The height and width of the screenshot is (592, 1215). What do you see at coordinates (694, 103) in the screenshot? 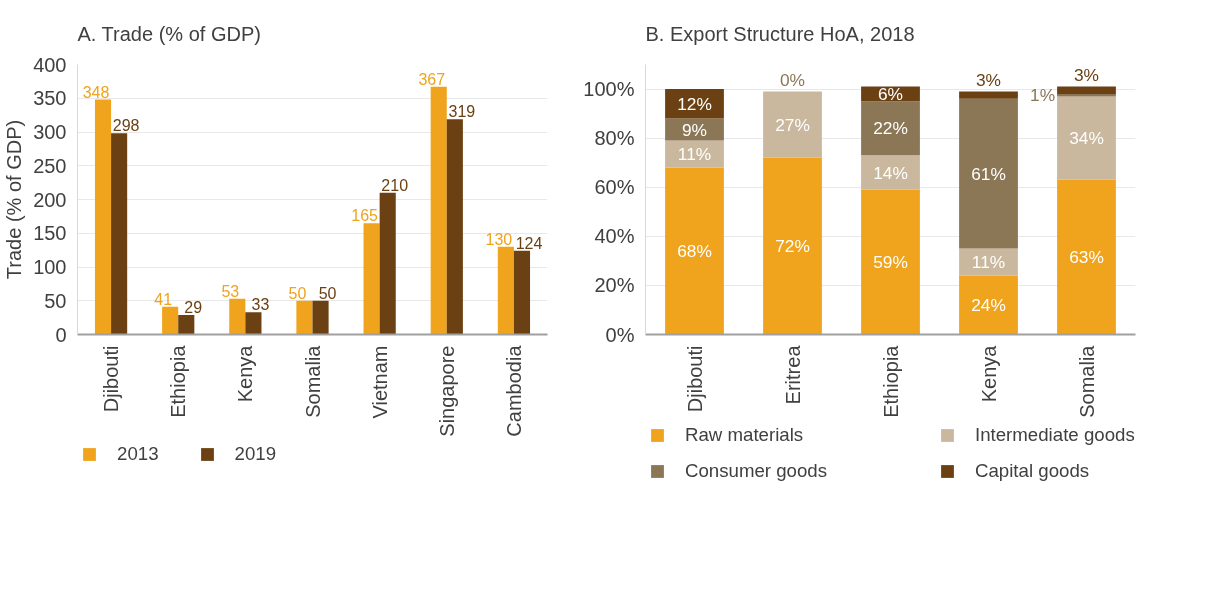
I see `data-label: 12%` at bounding box center [694, 103].